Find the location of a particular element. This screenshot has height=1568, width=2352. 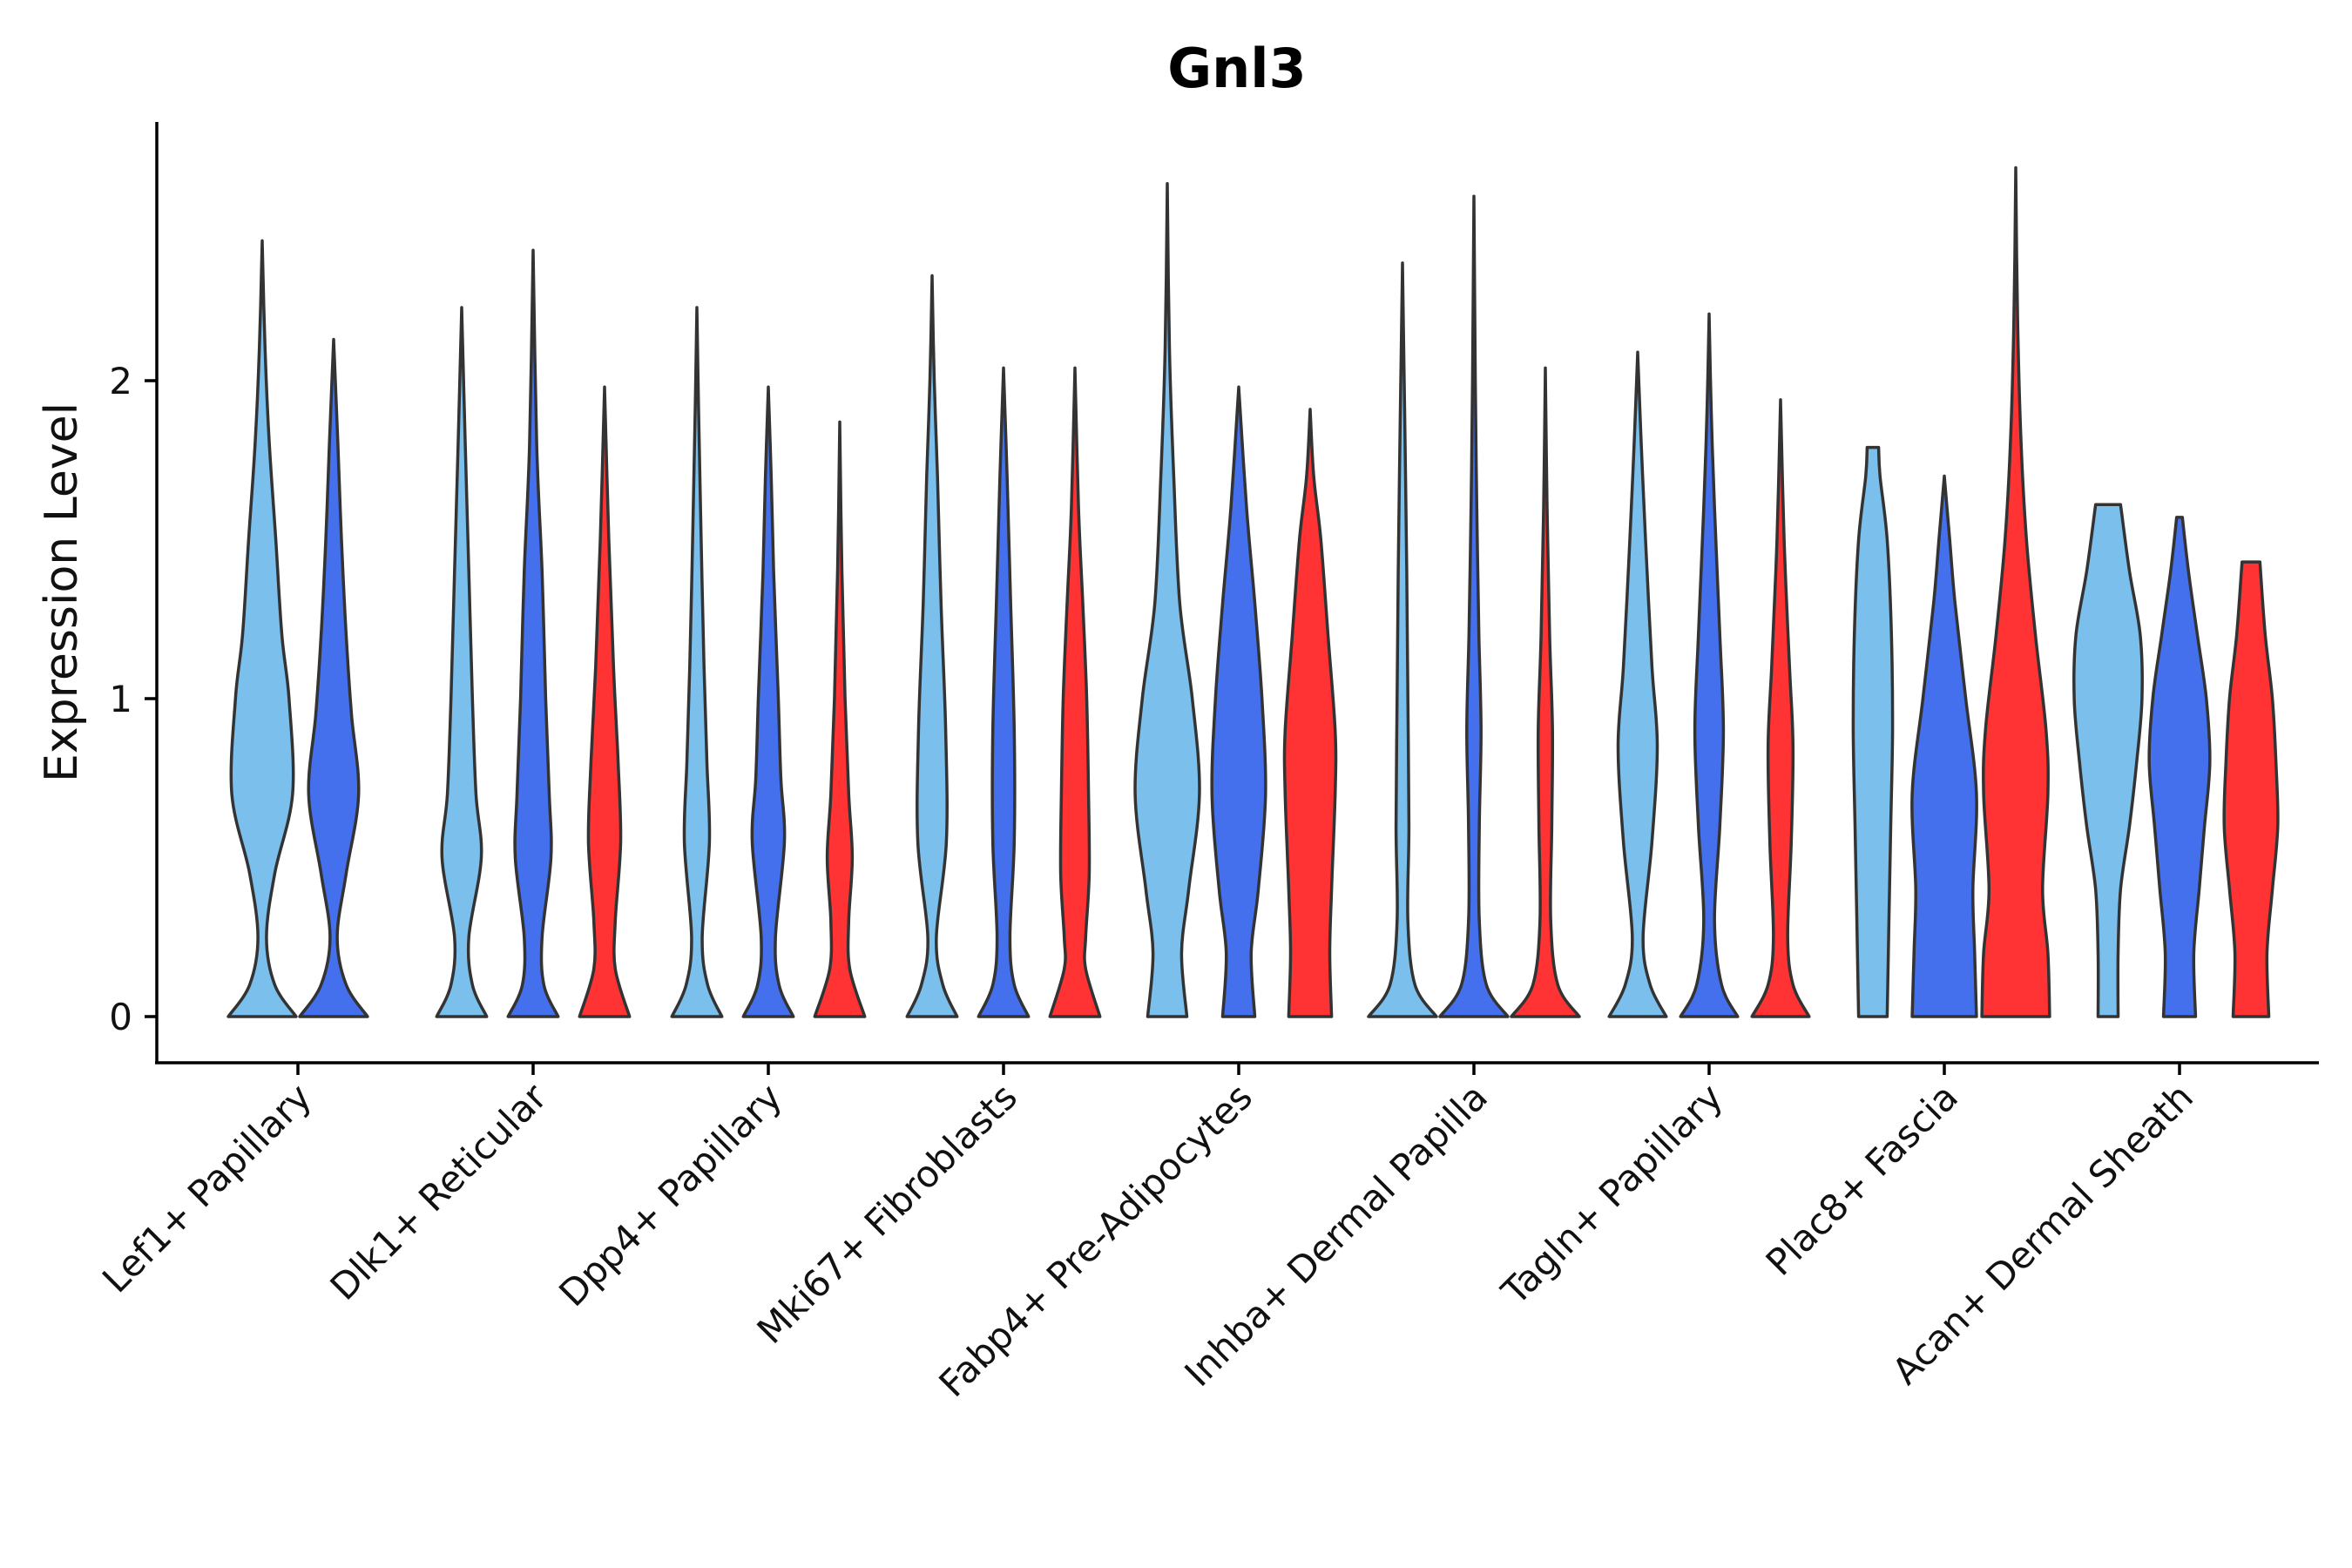

y-tick-label: 0 is located at coordinates (120, 1017).